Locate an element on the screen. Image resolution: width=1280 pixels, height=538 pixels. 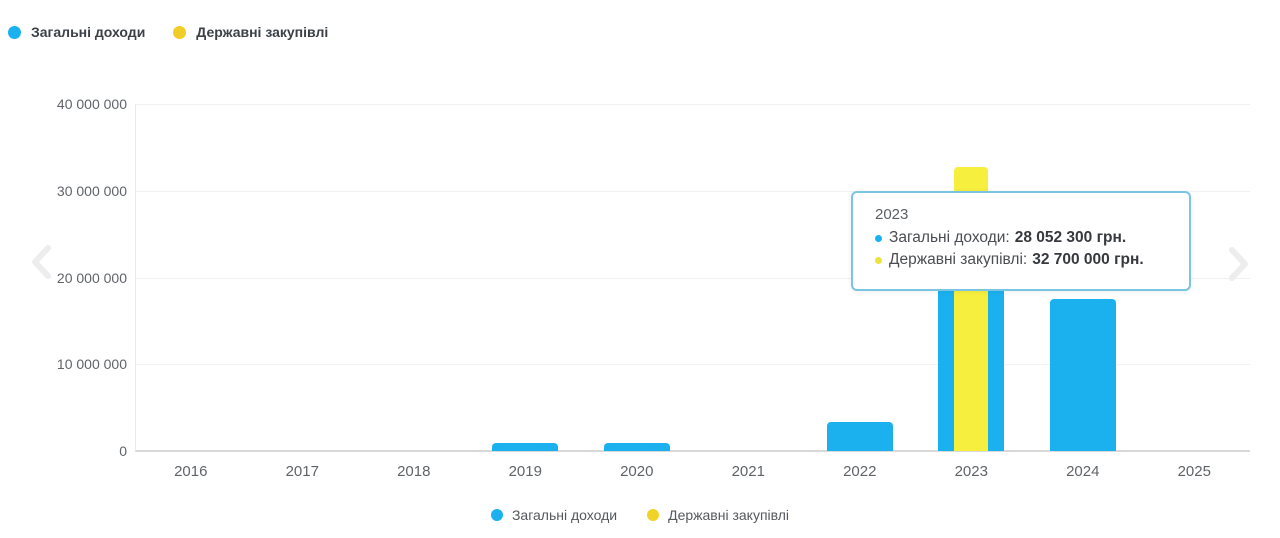
y-axis-tick-label: 30 000 000 is located at coordinates (91, 190).